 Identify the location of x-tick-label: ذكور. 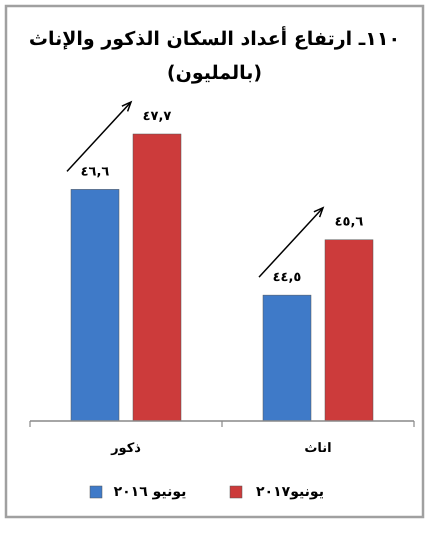
(126, 448).